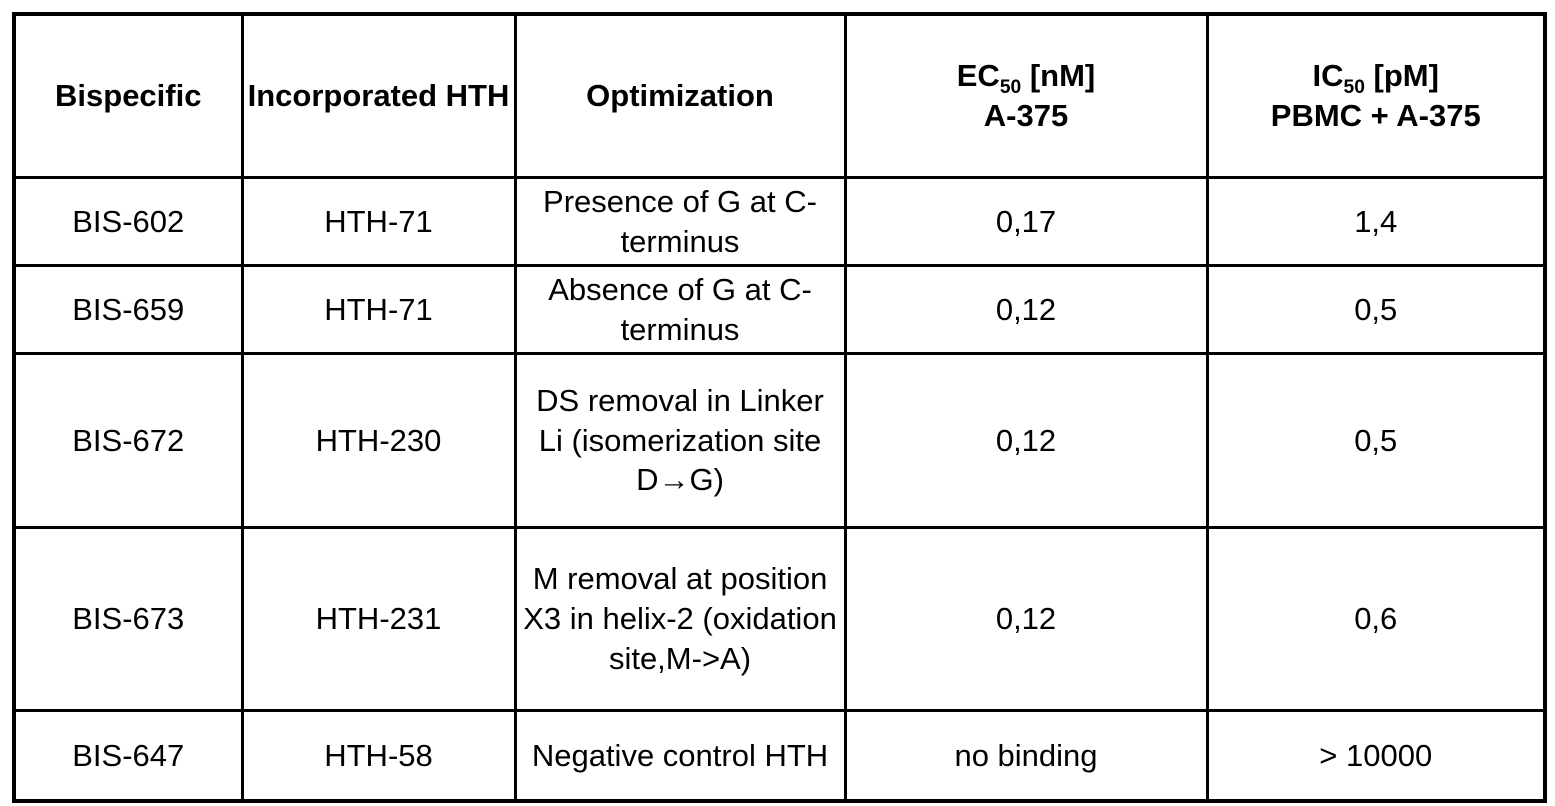 The image size is (1555, 806). Describe the element at coordinates (1375, 78) in the screenshot. I see `ic50-label: IC50 [pM]` at that location.